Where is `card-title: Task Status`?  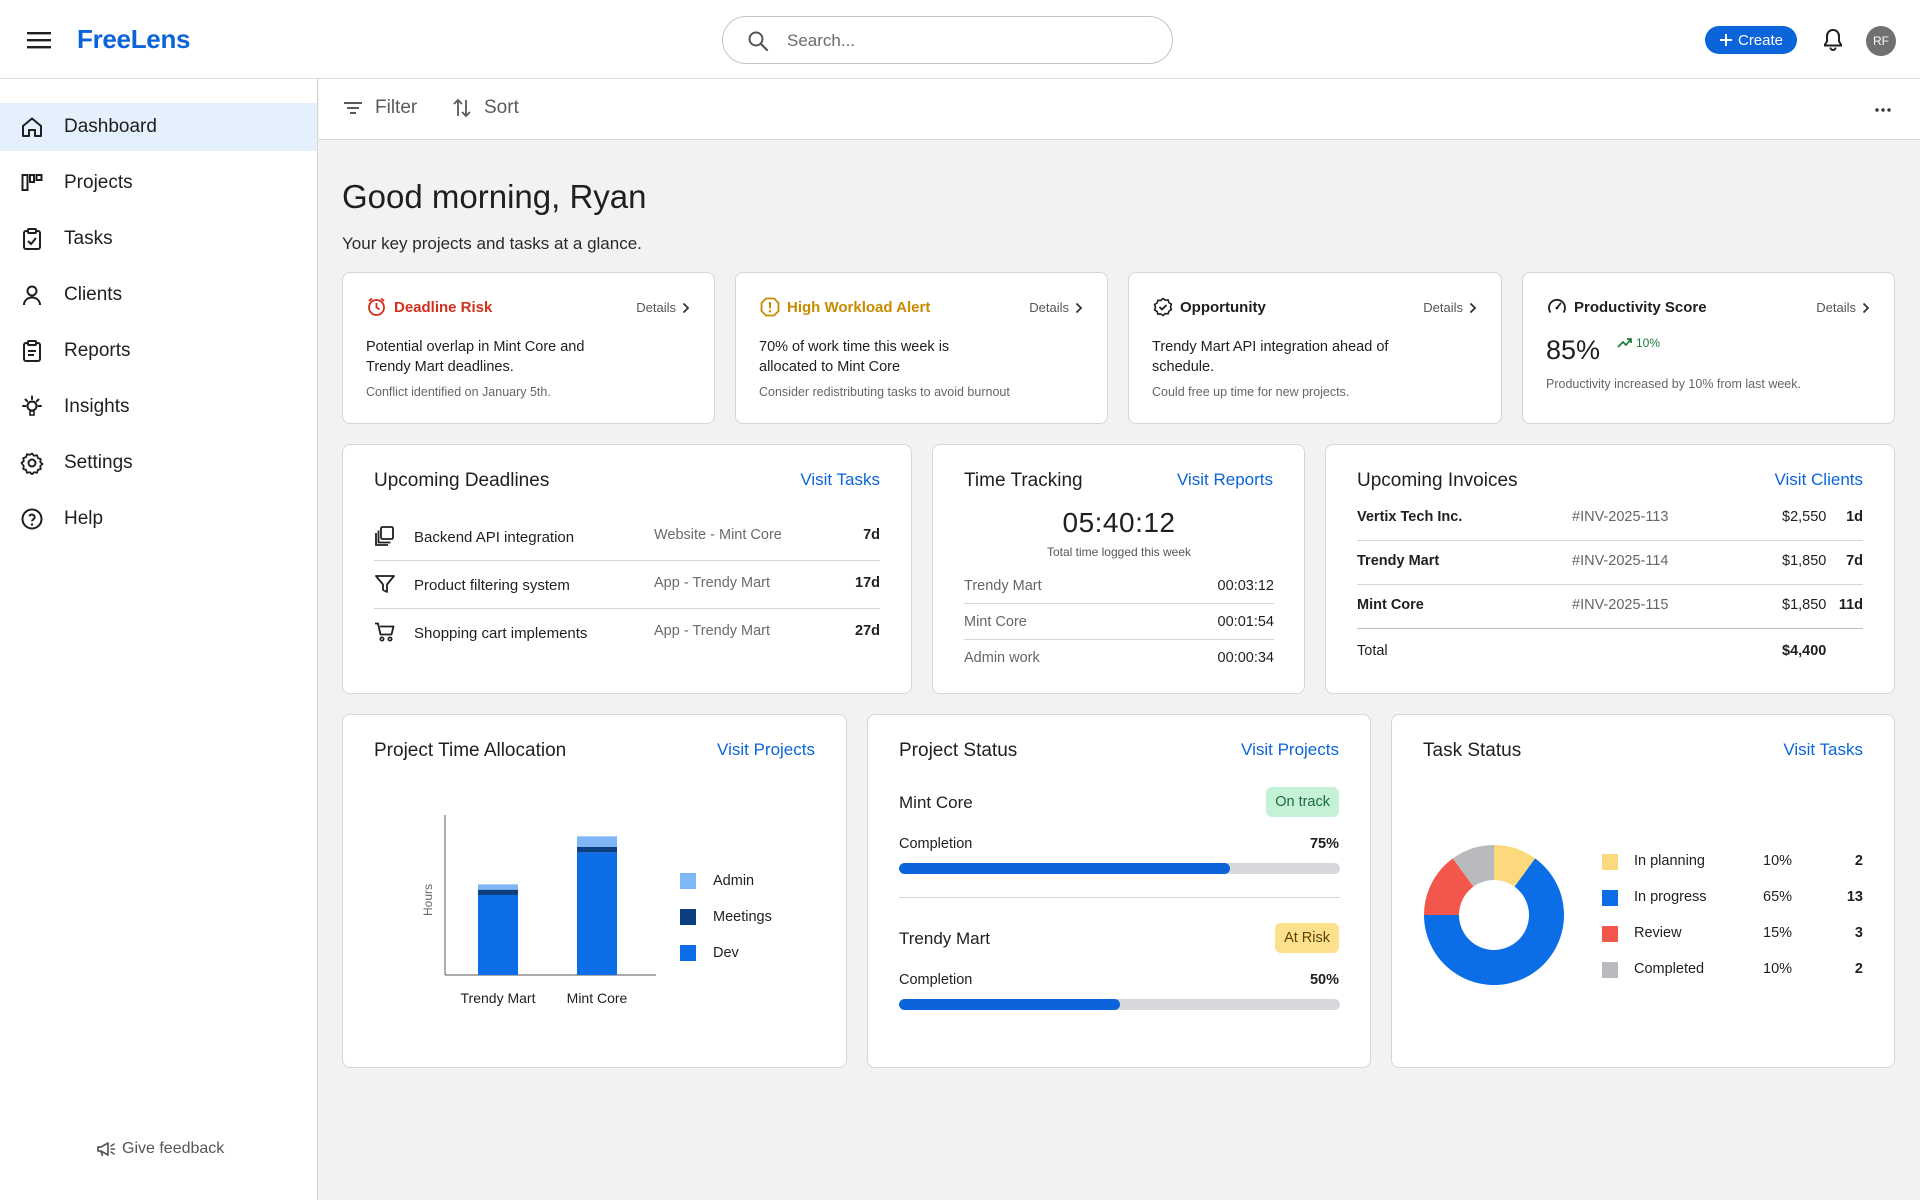 card-title: Task Status is located at coordinates (1472, 750).